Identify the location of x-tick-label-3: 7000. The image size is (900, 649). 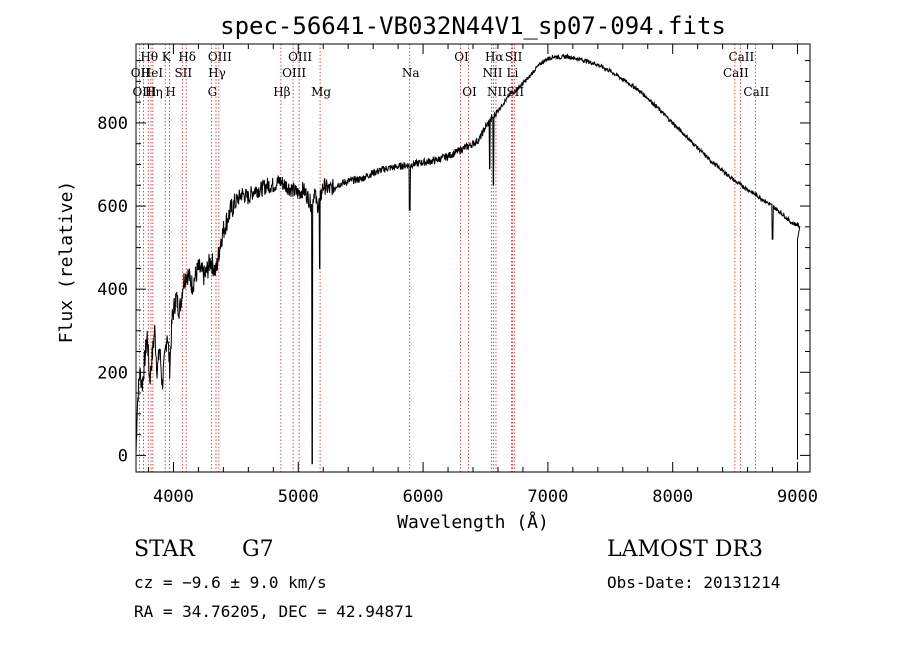
(547, 497).